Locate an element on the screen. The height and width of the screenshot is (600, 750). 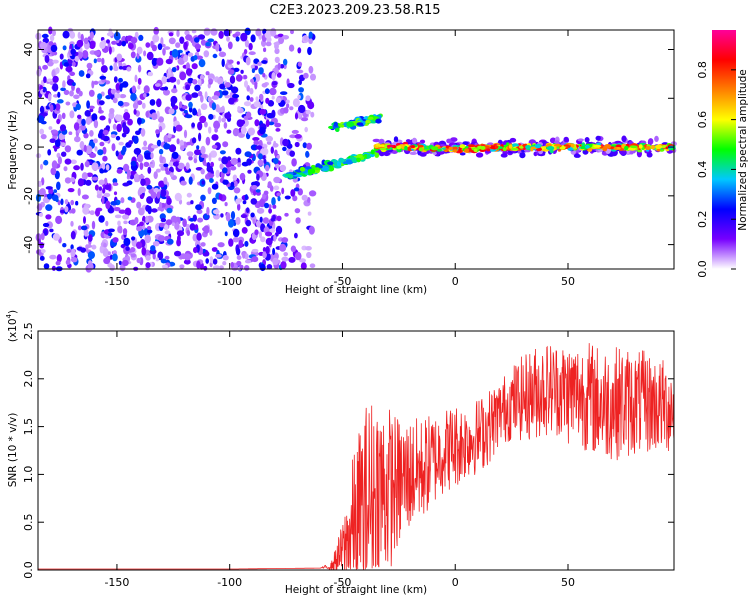
snr-x-label: Height of straight line (km) is located at coordinates (356, 590).